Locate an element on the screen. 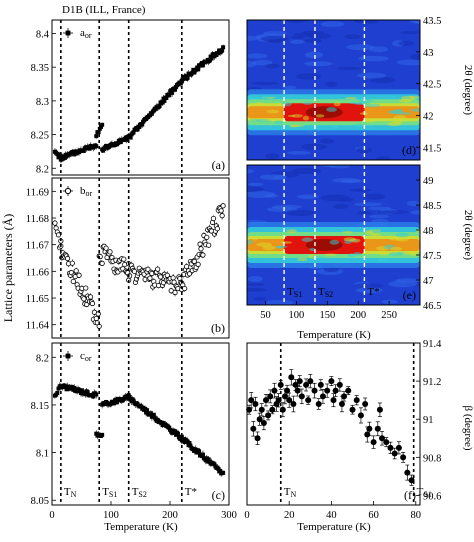 This screenshot has height=542, width=474. panel-f-ytick-label: 91.2 is located at coordinates (432, 382).